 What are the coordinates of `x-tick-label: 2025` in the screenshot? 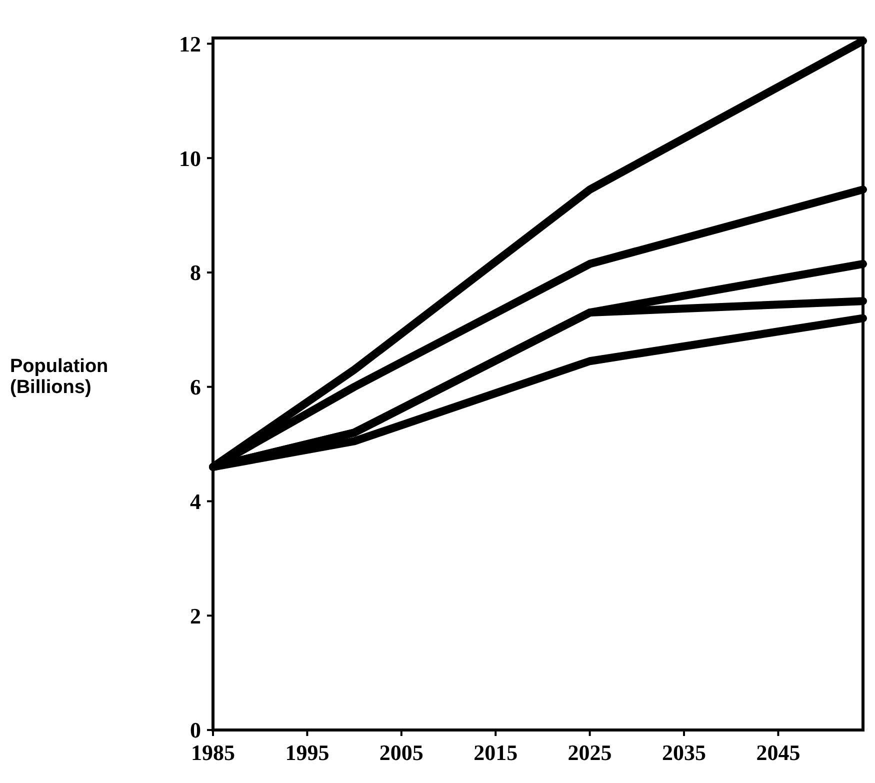 It's located at (590, 752).